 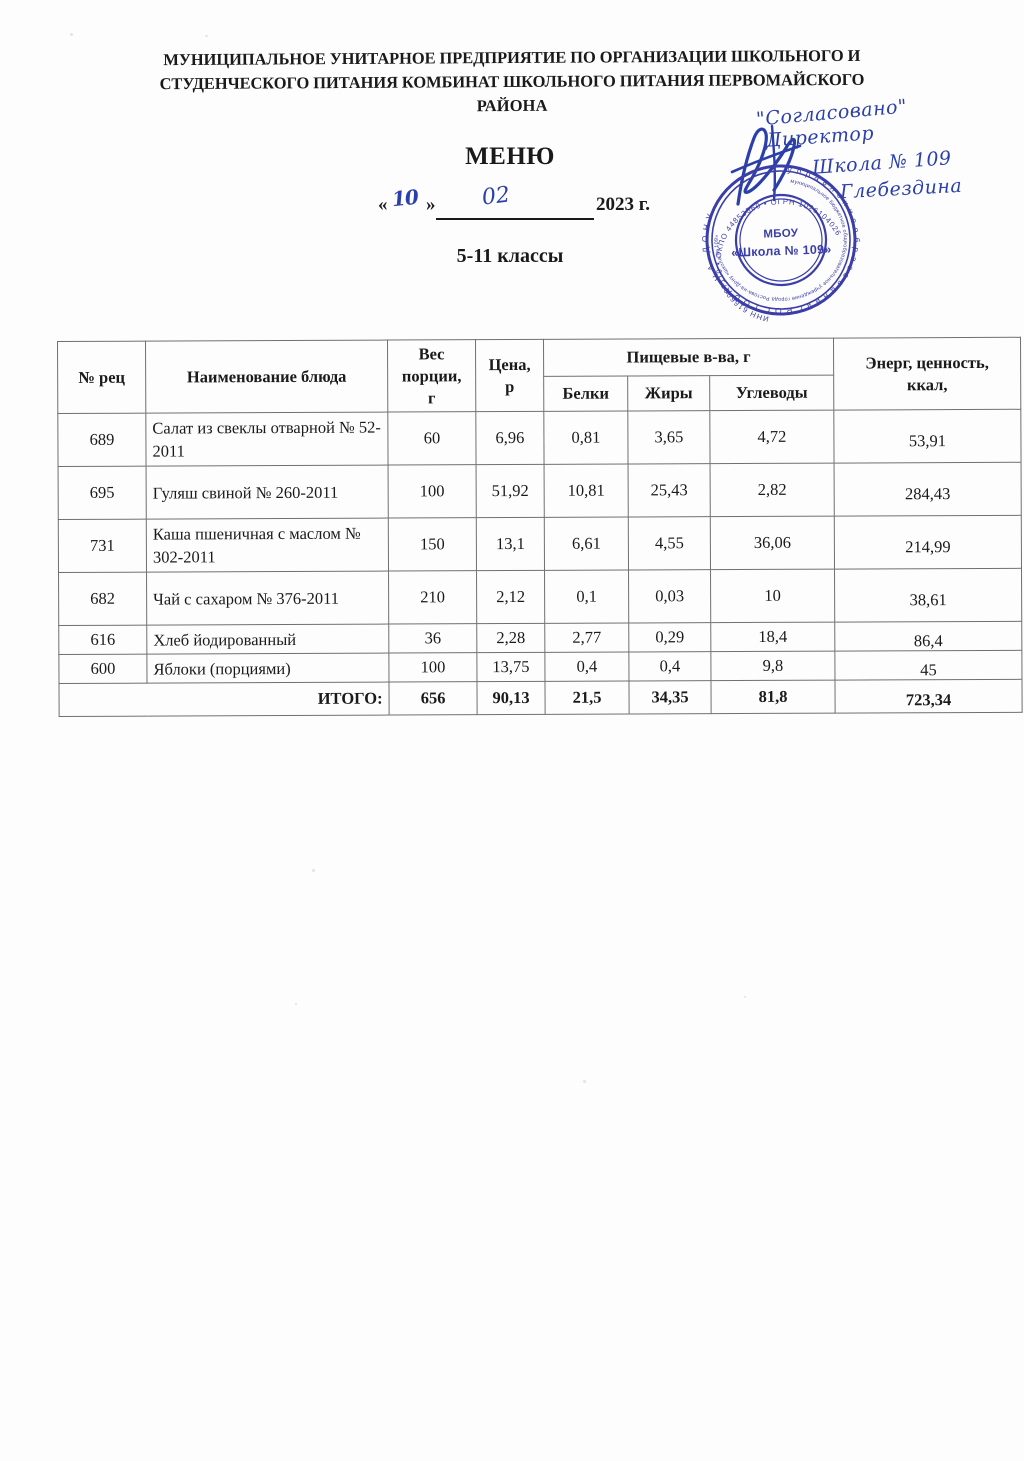 I want to click on cell-fats: 0,03, so click(x=669, y=596).